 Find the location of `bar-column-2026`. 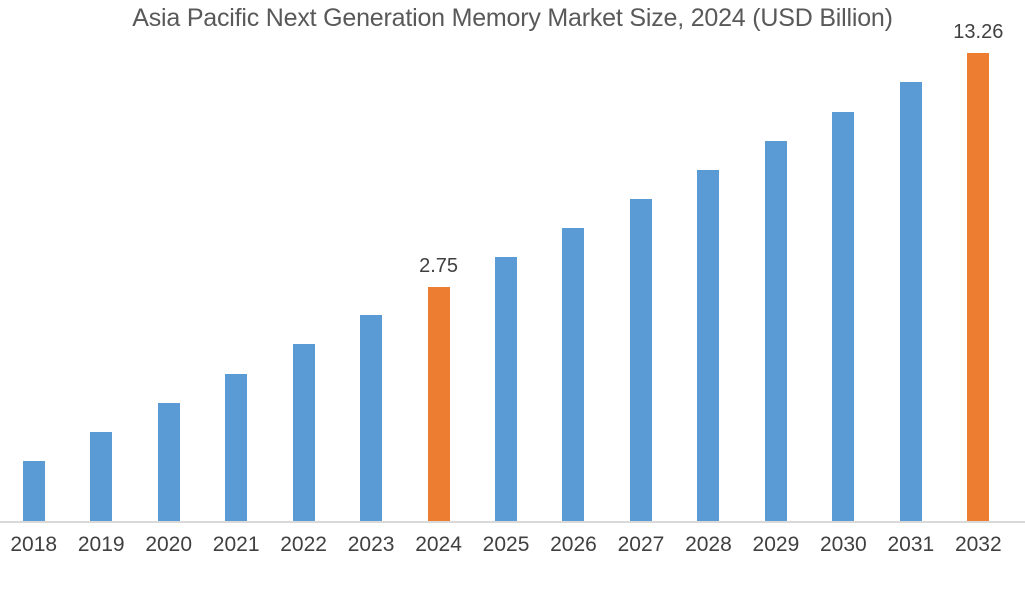

bar-column-2026 is located at coordinates (573, 374).